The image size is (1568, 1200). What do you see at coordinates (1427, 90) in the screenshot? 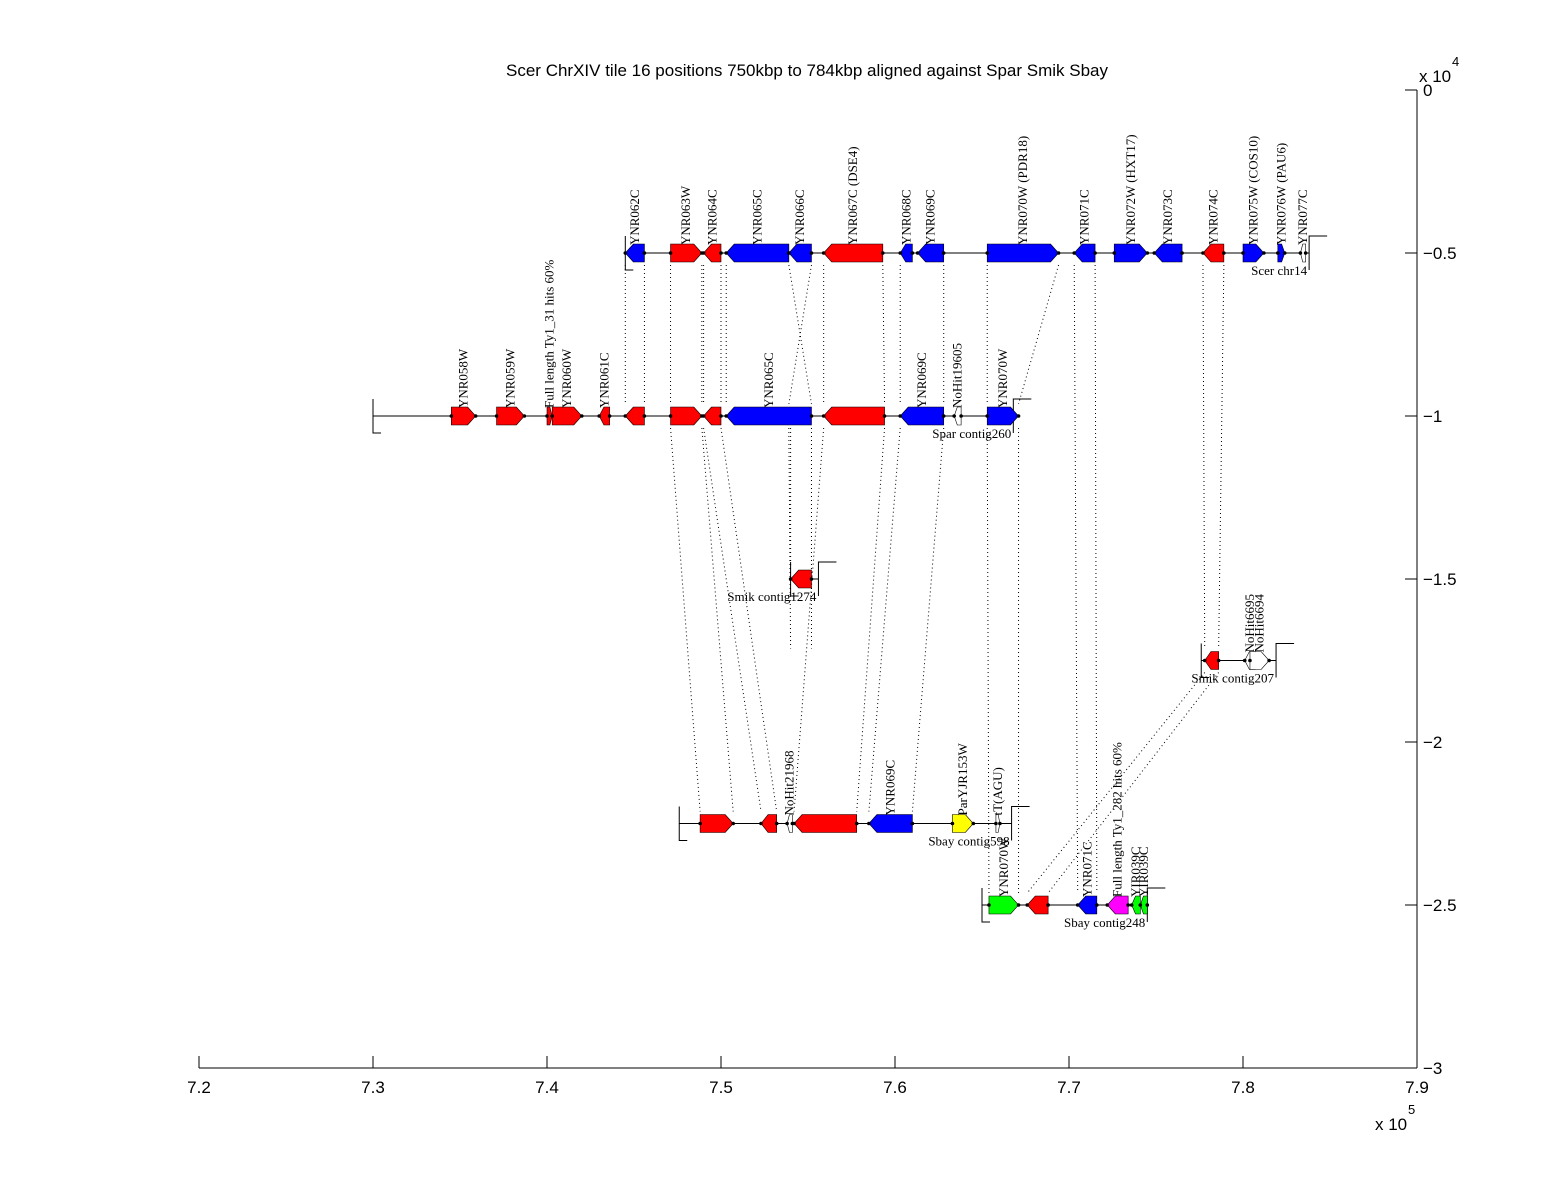
I see `y-tick-label: 0` at bounding box center [1427, 90].